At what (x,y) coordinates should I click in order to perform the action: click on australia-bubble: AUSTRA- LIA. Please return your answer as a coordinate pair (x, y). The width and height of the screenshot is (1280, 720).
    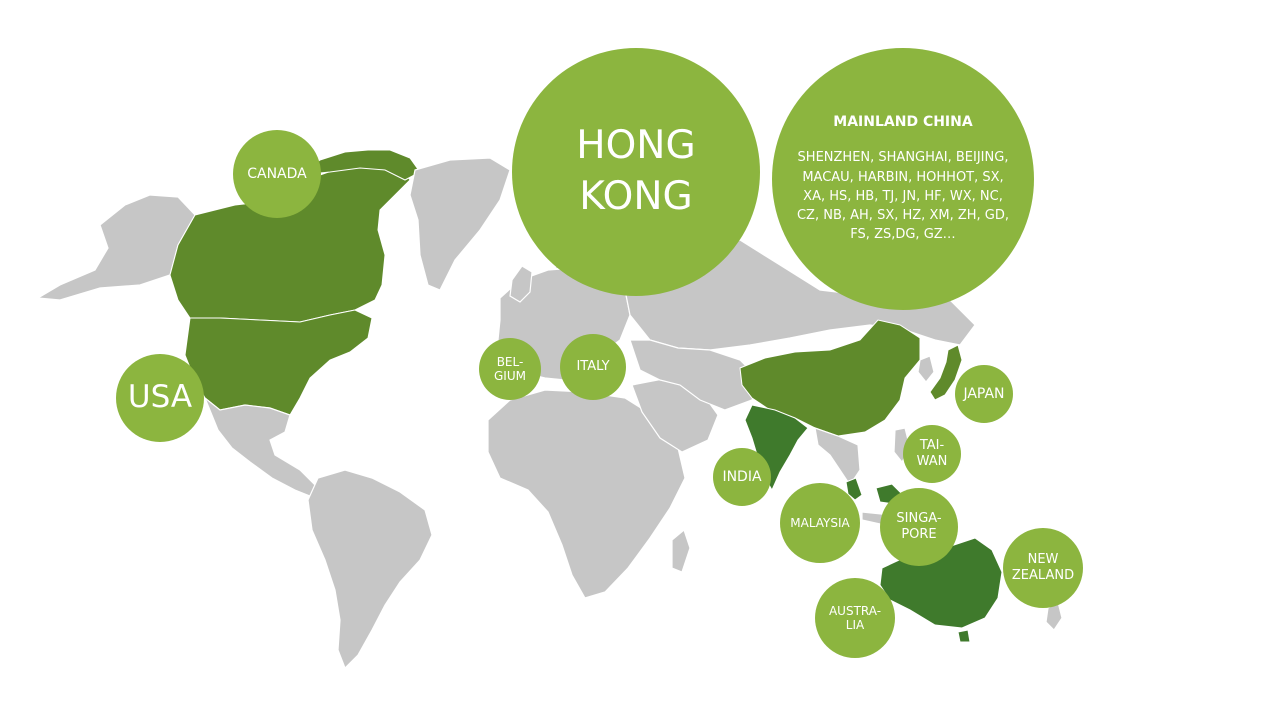
    Looking at the image, I should click on (855, 618).